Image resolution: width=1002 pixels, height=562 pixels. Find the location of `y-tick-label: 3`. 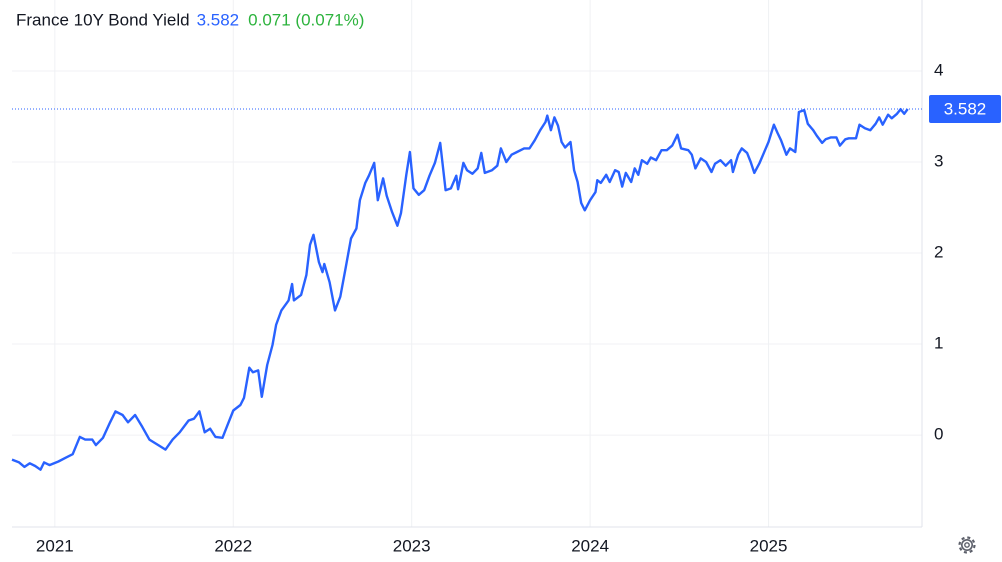

y-tick-label: 3 is located at coordinates (938, 160).